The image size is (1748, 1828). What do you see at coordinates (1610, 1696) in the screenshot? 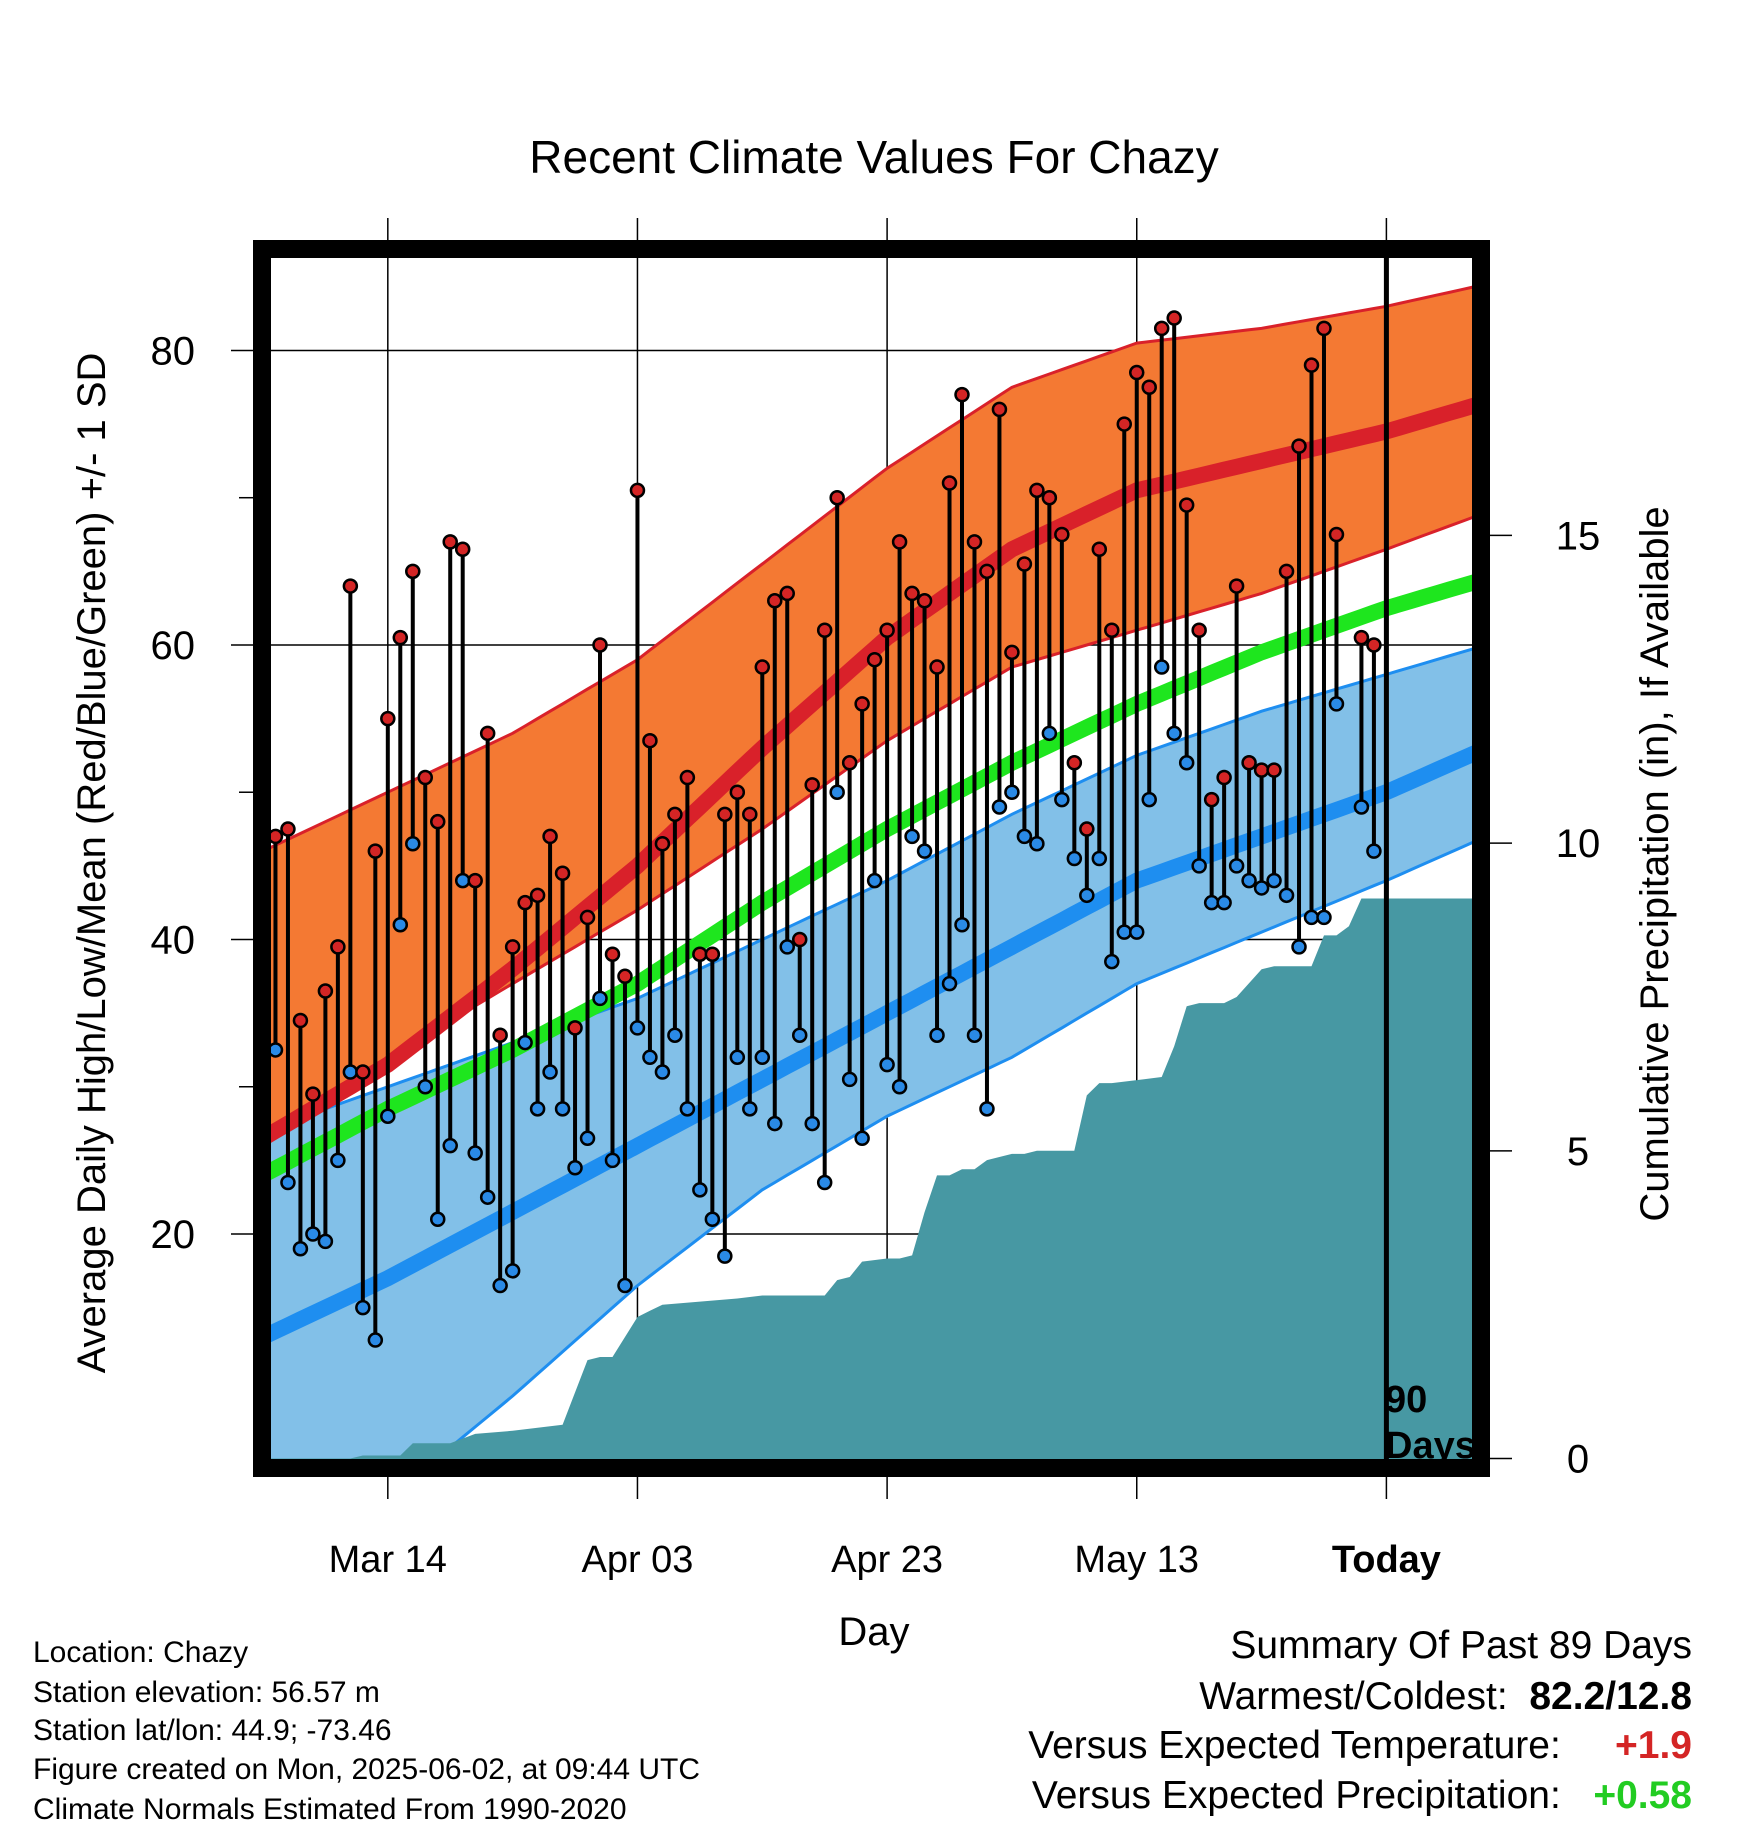
I see `summary-warm-cold-value: 82.2/12.8` at bounding box center [1610, 1696].